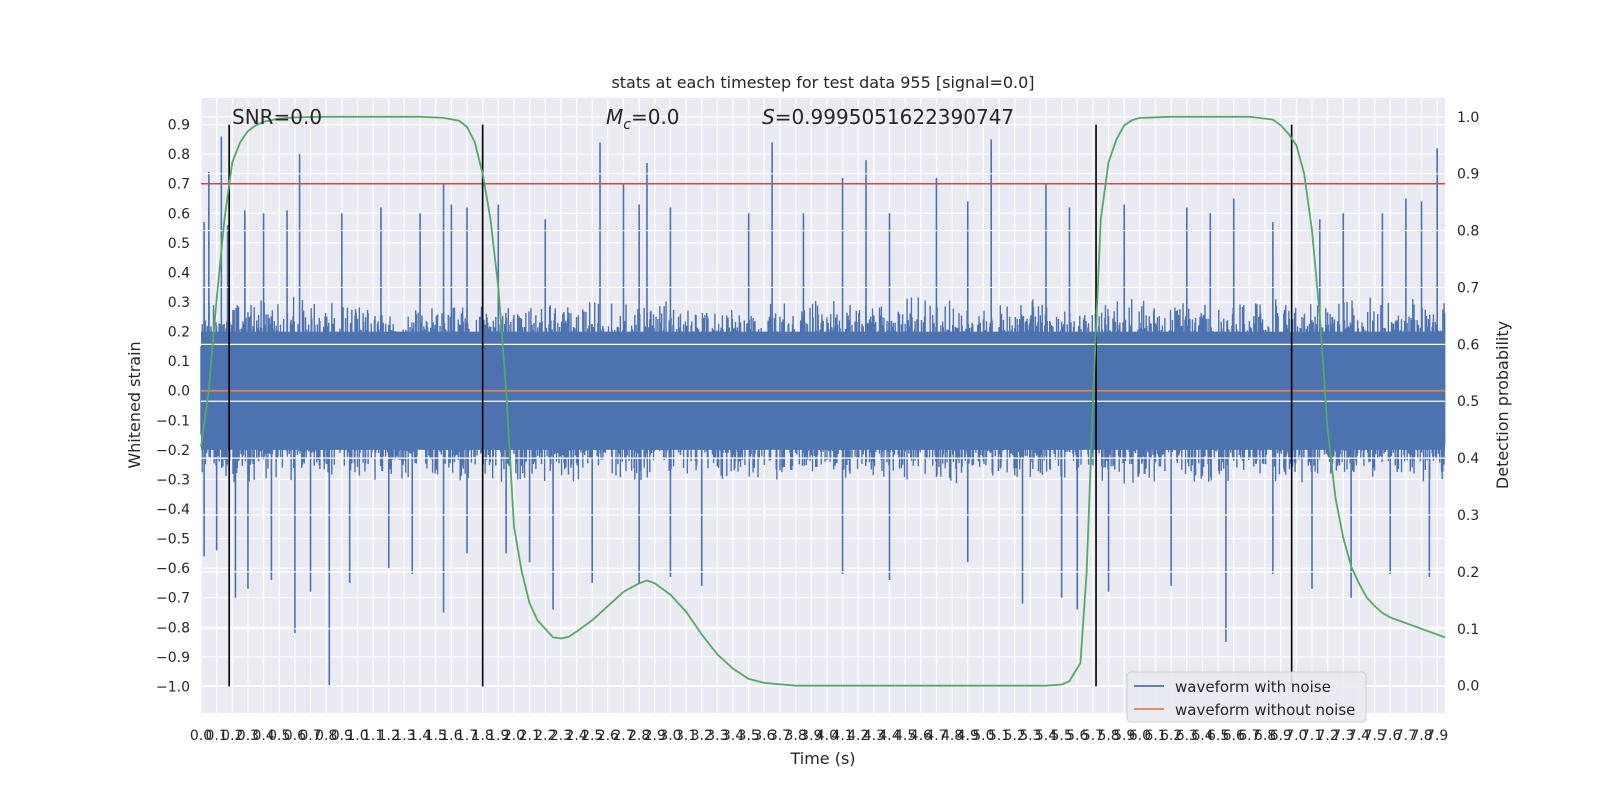 The height and width of the screenshot is (804, 1600). I want to click on legend-label-clean: waveform without noise, so click(1265, 710).